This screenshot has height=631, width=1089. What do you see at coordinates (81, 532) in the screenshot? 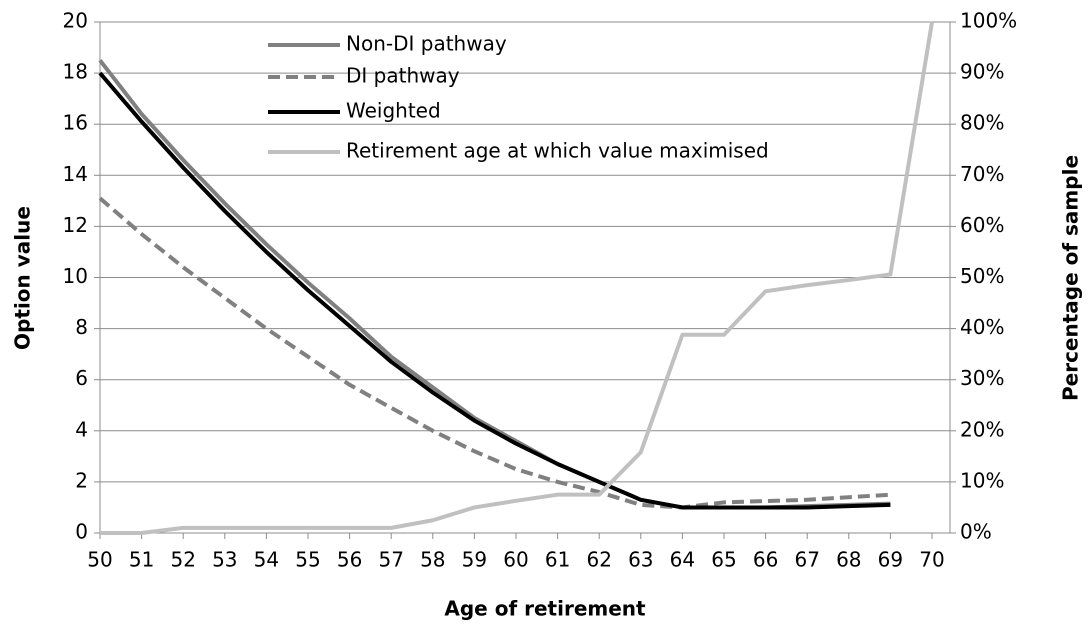
I see `y-tick-label: 0` at bounding box center [81, 532].